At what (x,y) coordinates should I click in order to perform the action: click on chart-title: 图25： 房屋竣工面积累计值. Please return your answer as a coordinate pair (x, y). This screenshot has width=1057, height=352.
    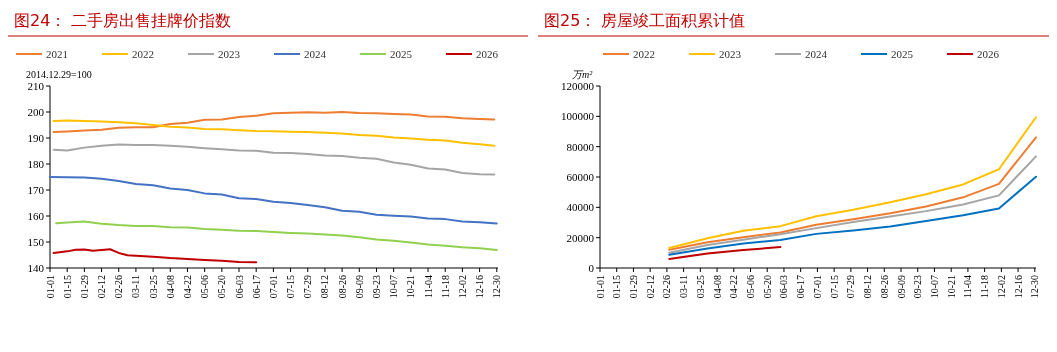
    Looking at the image, I should click on (645, 20).